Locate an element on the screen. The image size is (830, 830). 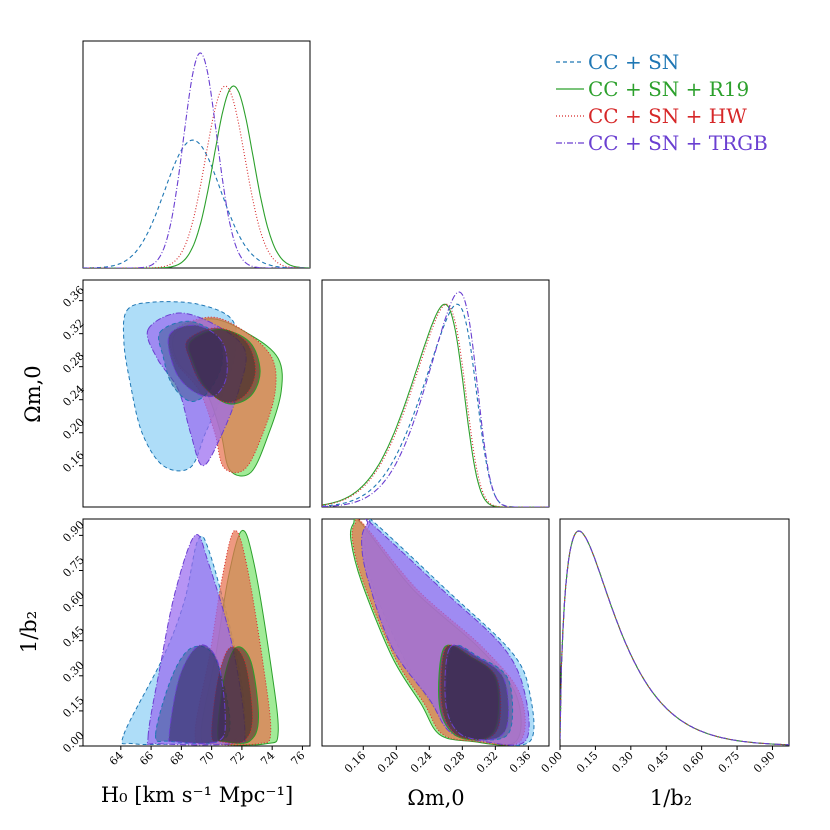
x-tick-label-H0-5: 74 is located at coordinates (267, 758).